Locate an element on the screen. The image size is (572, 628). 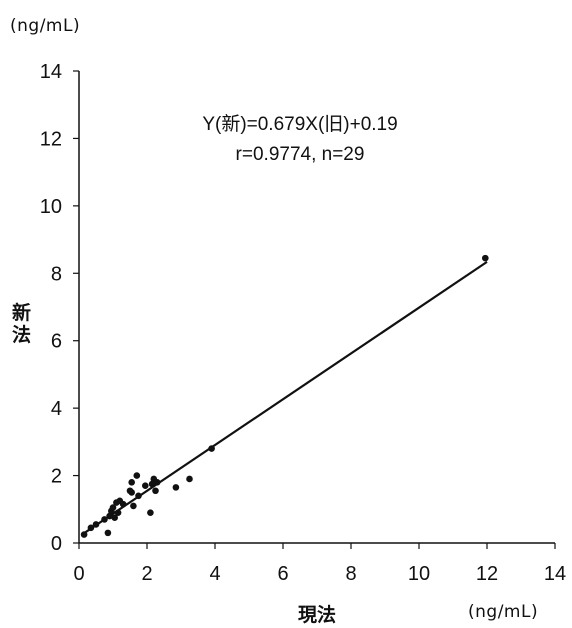
x-tick-label: 10 is located at coordinates (419, 574).